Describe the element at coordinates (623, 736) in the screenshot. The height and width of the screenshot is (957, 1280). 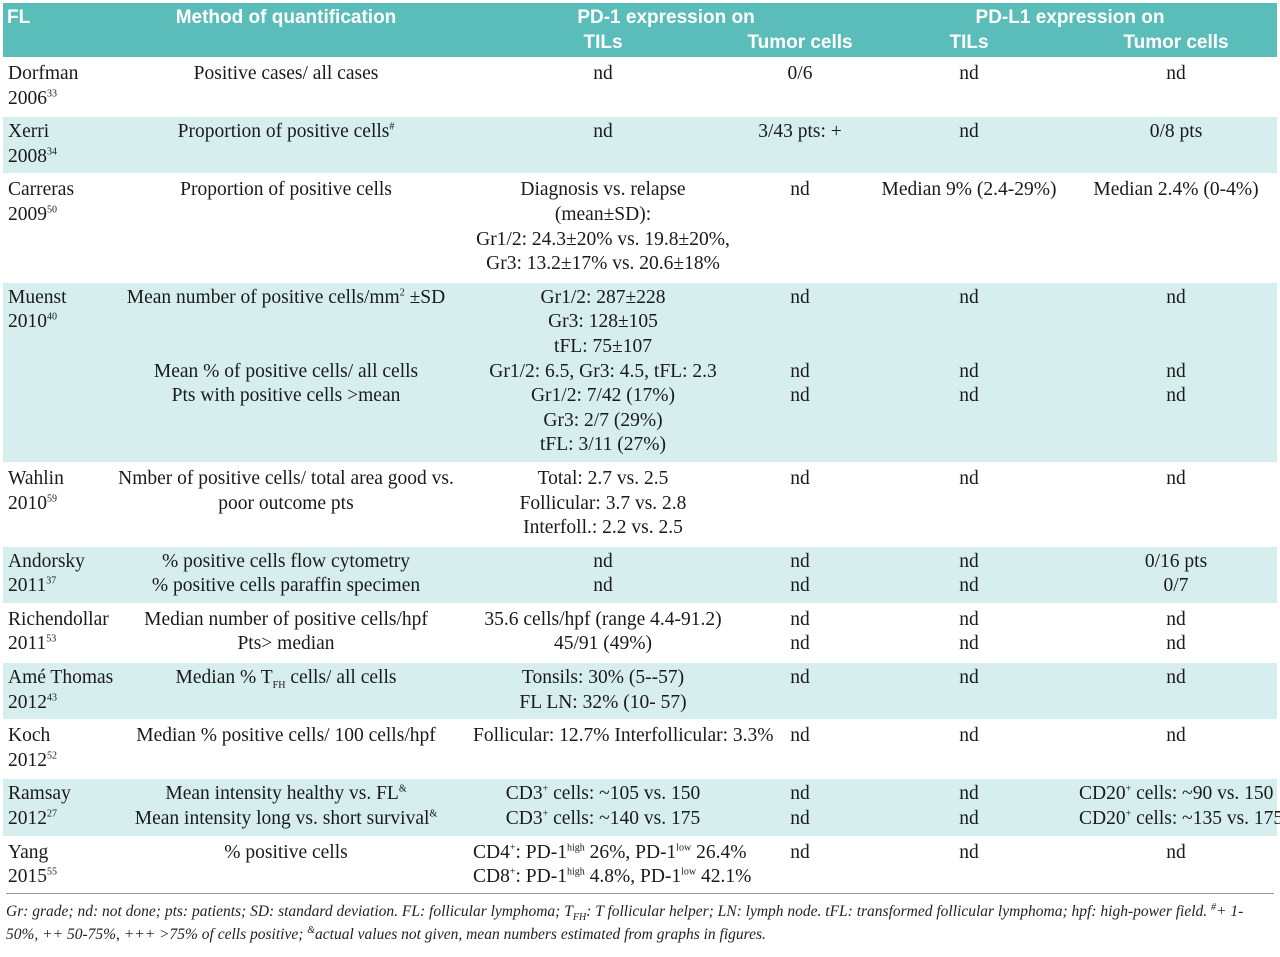
I see `pd1-tils-cell: Follicular: 12.7% Interfollicular: 3.3%` at that location.